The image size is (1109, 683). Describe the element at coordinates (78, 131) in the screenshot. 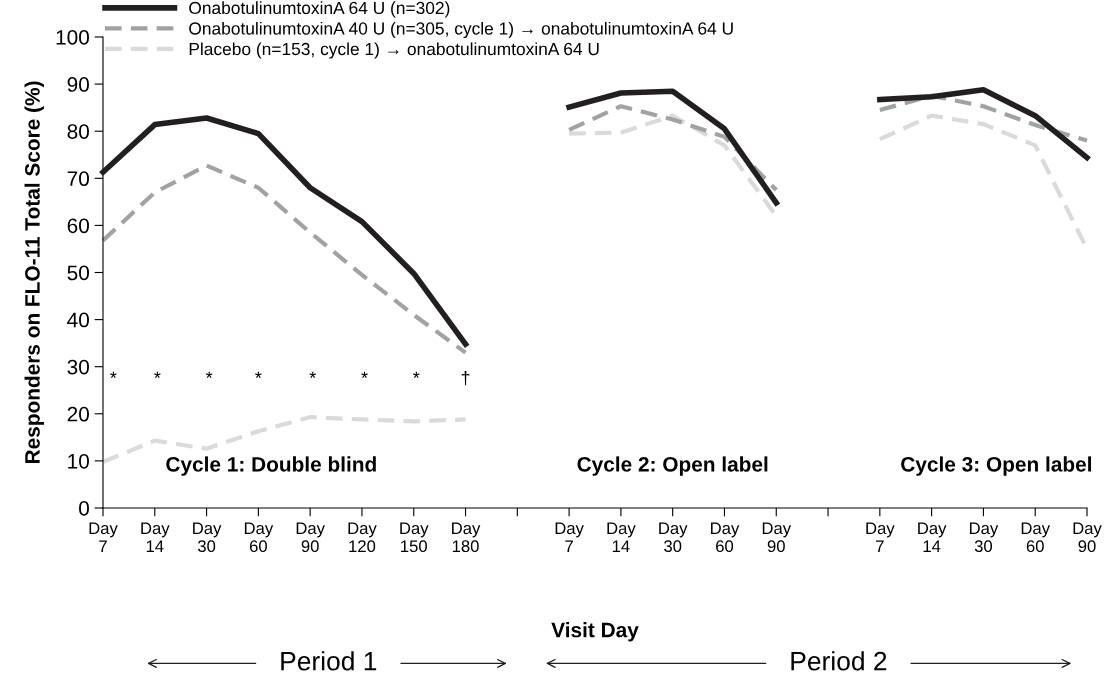

I see `y-tick-label: 80` at that location.